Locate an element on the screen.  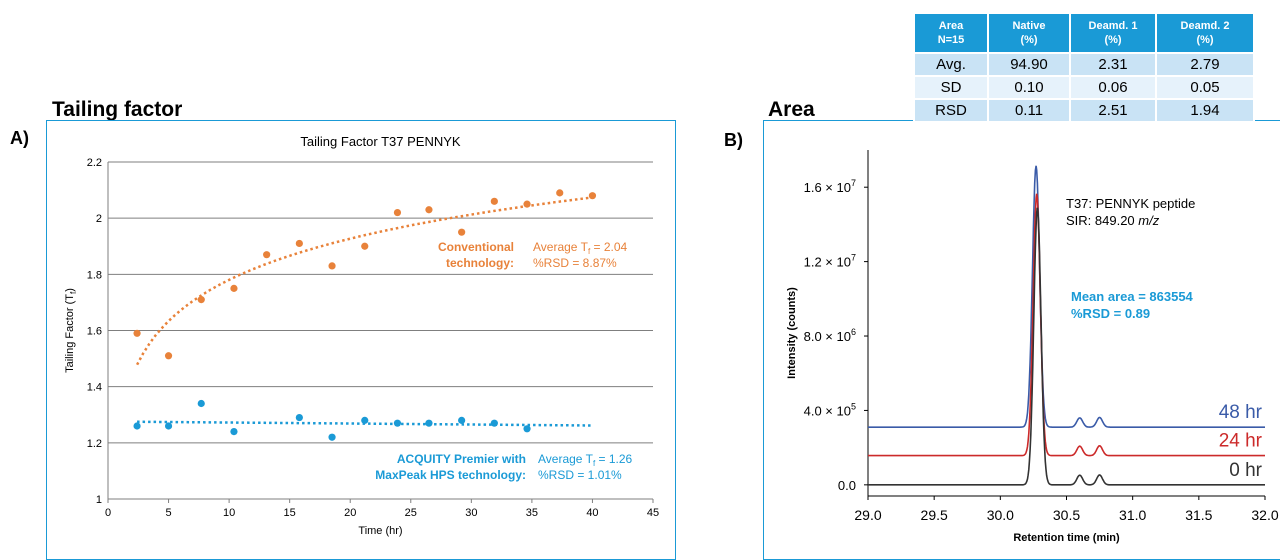
y-tick-label: 1.6 × 10⁷ is located at coordinates (830, 186).